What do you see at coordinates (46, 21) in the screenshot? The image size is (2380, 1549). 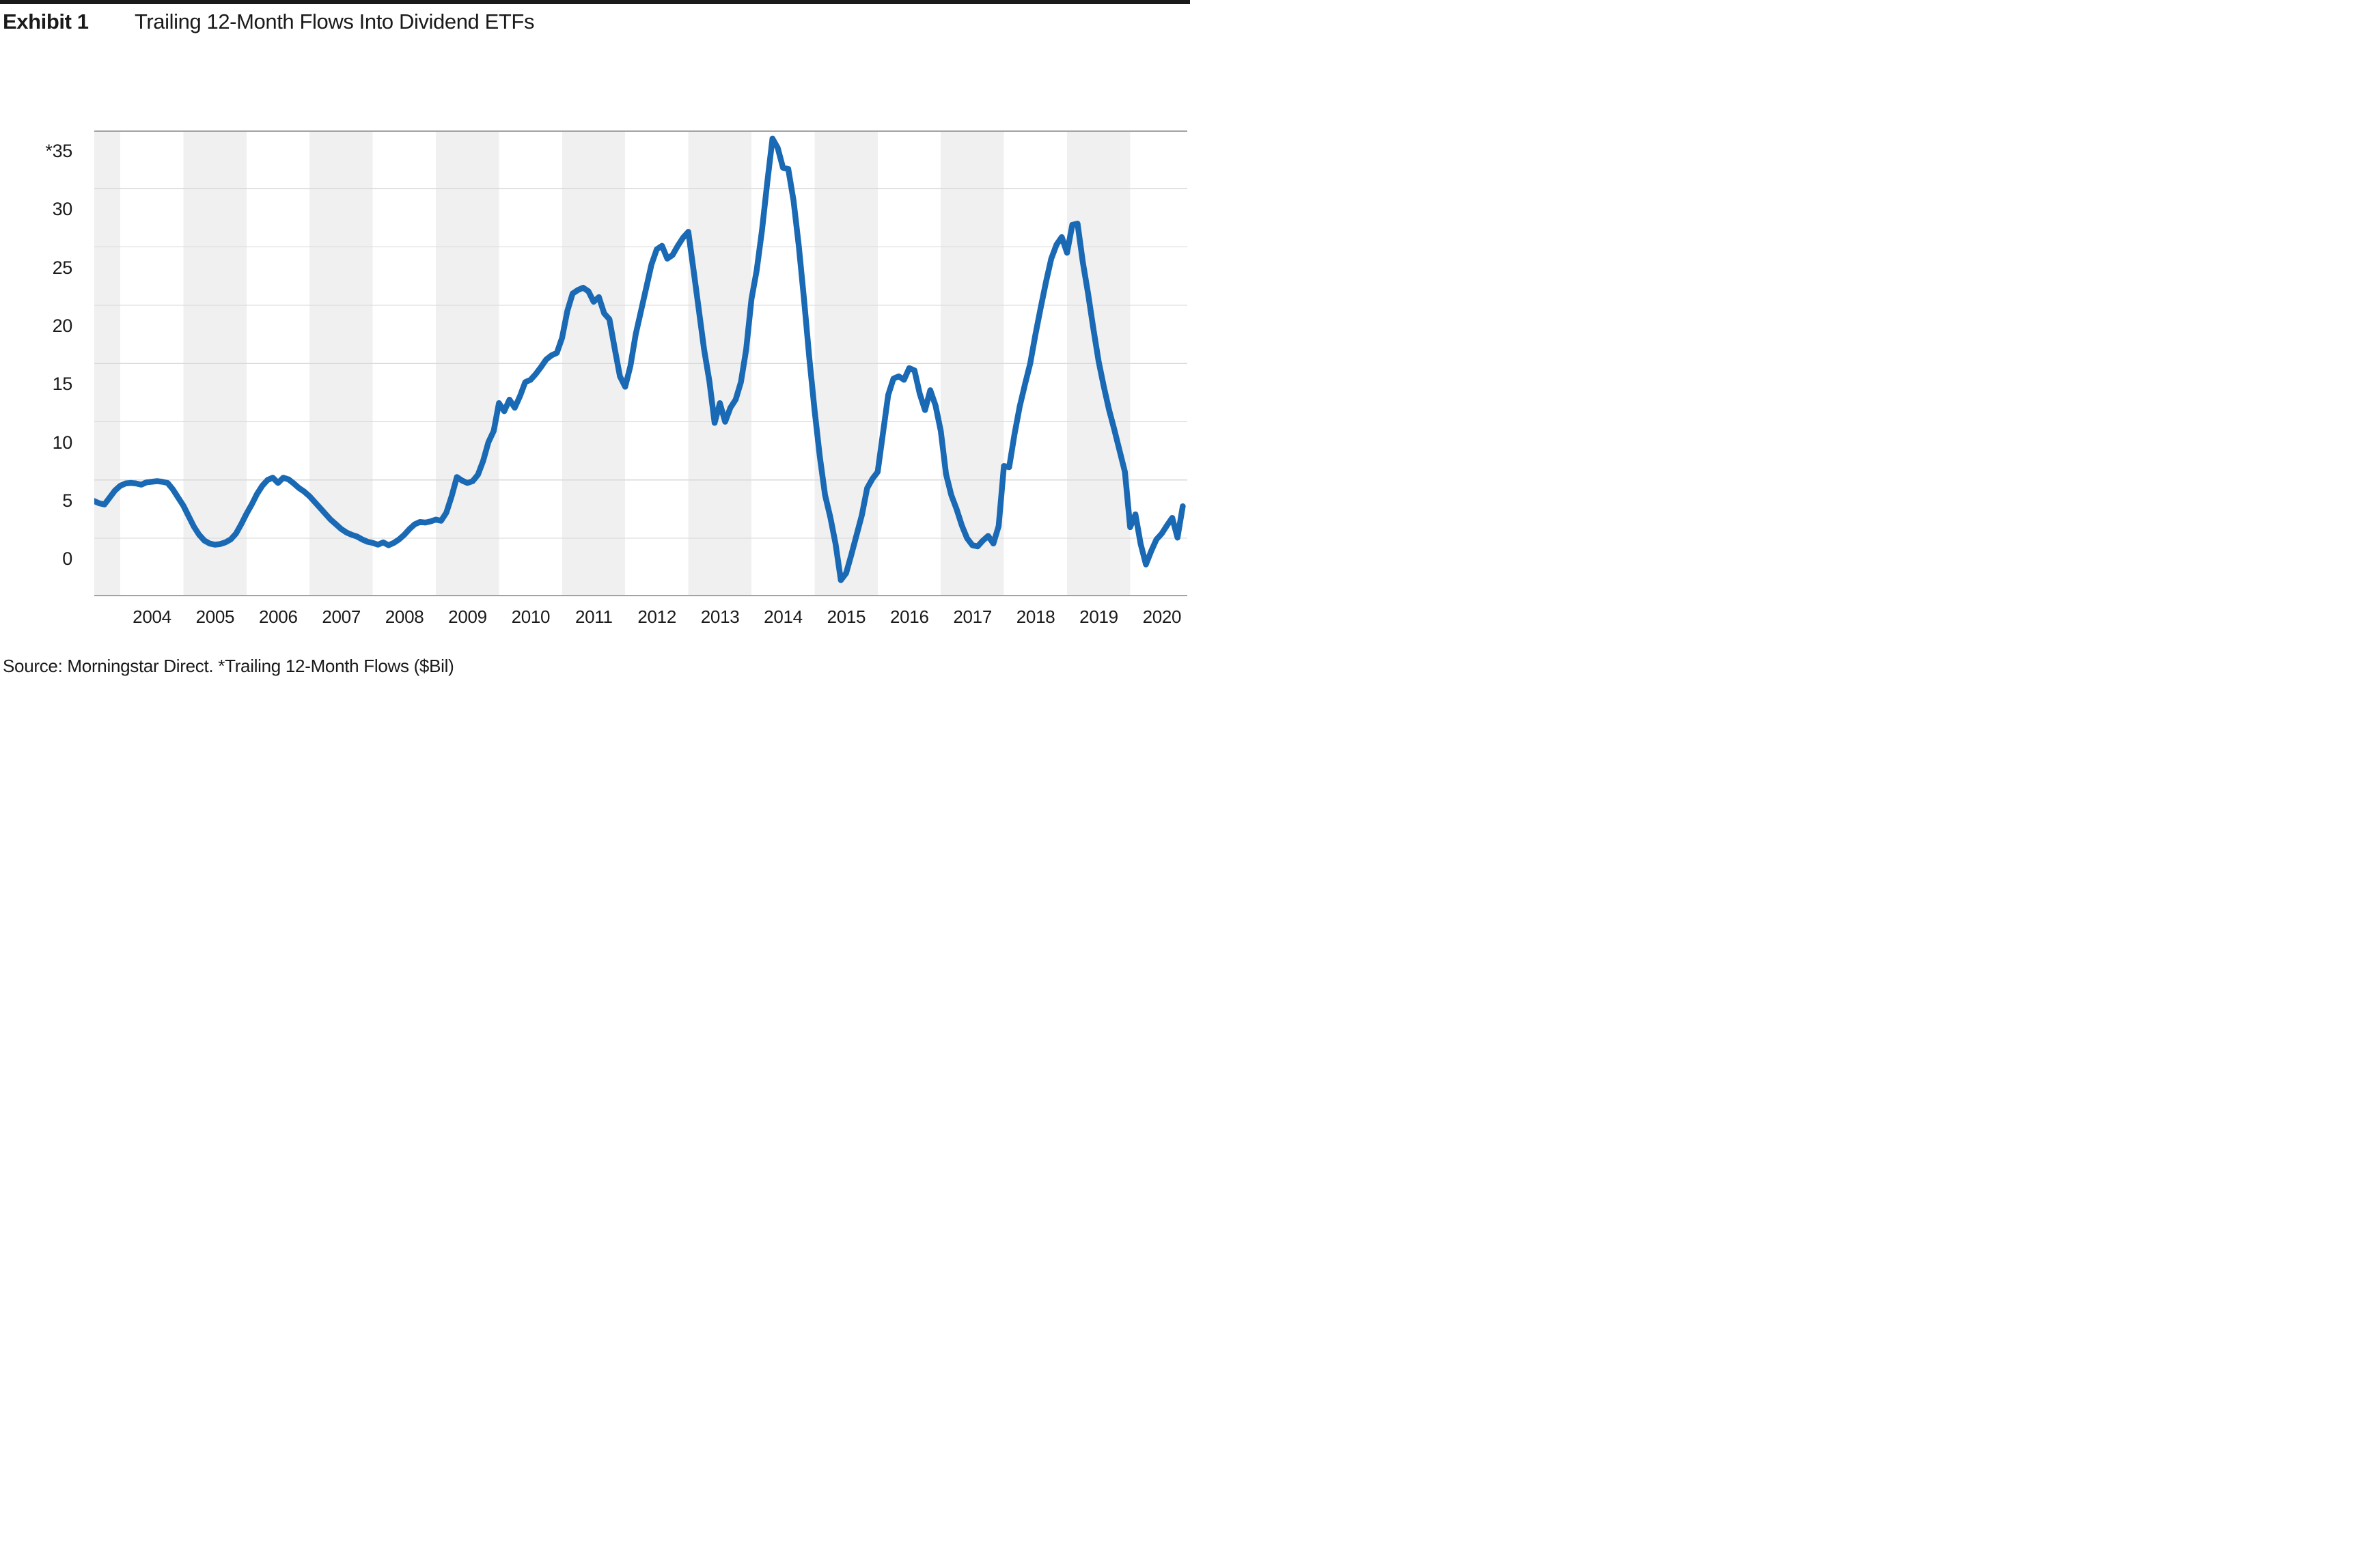 I see `exhibit-label: Exhibit 1` at bounding box center [46, 21].